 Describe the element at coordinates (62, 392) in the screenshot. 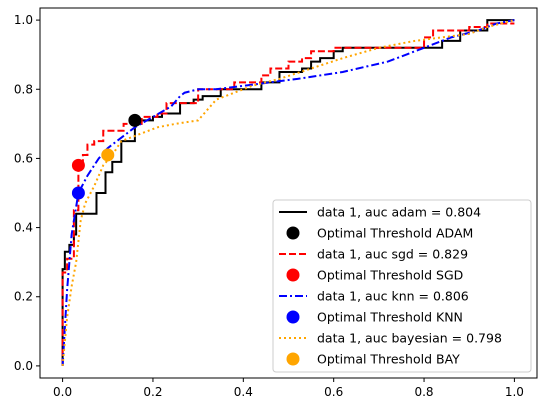

I see `x-tick-label-0: 0.0` at that location.